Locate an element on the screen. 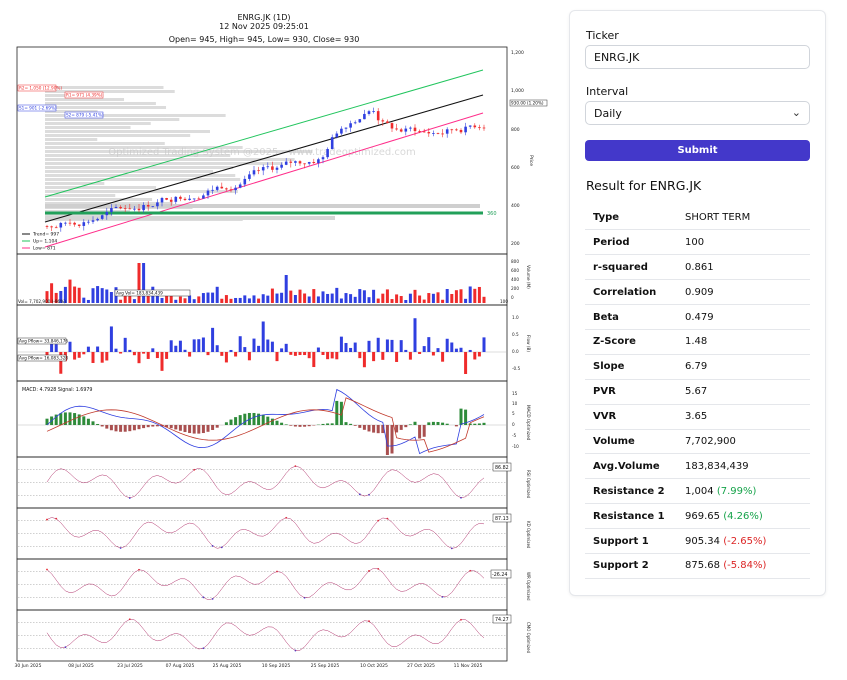  result-value: 100 is located at coordinates (695, 242).